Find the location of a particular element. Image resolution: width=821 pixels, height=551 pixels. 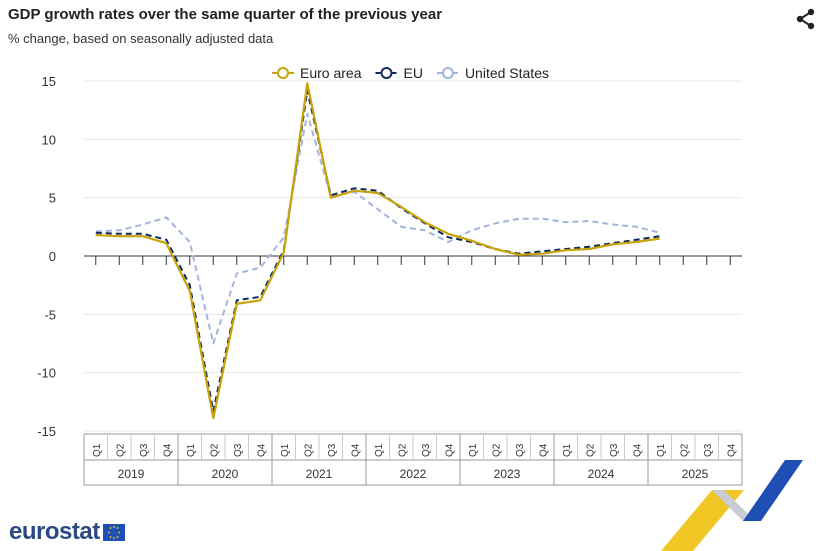

x-year-label: 2023 is located at coordinates (507, 474).